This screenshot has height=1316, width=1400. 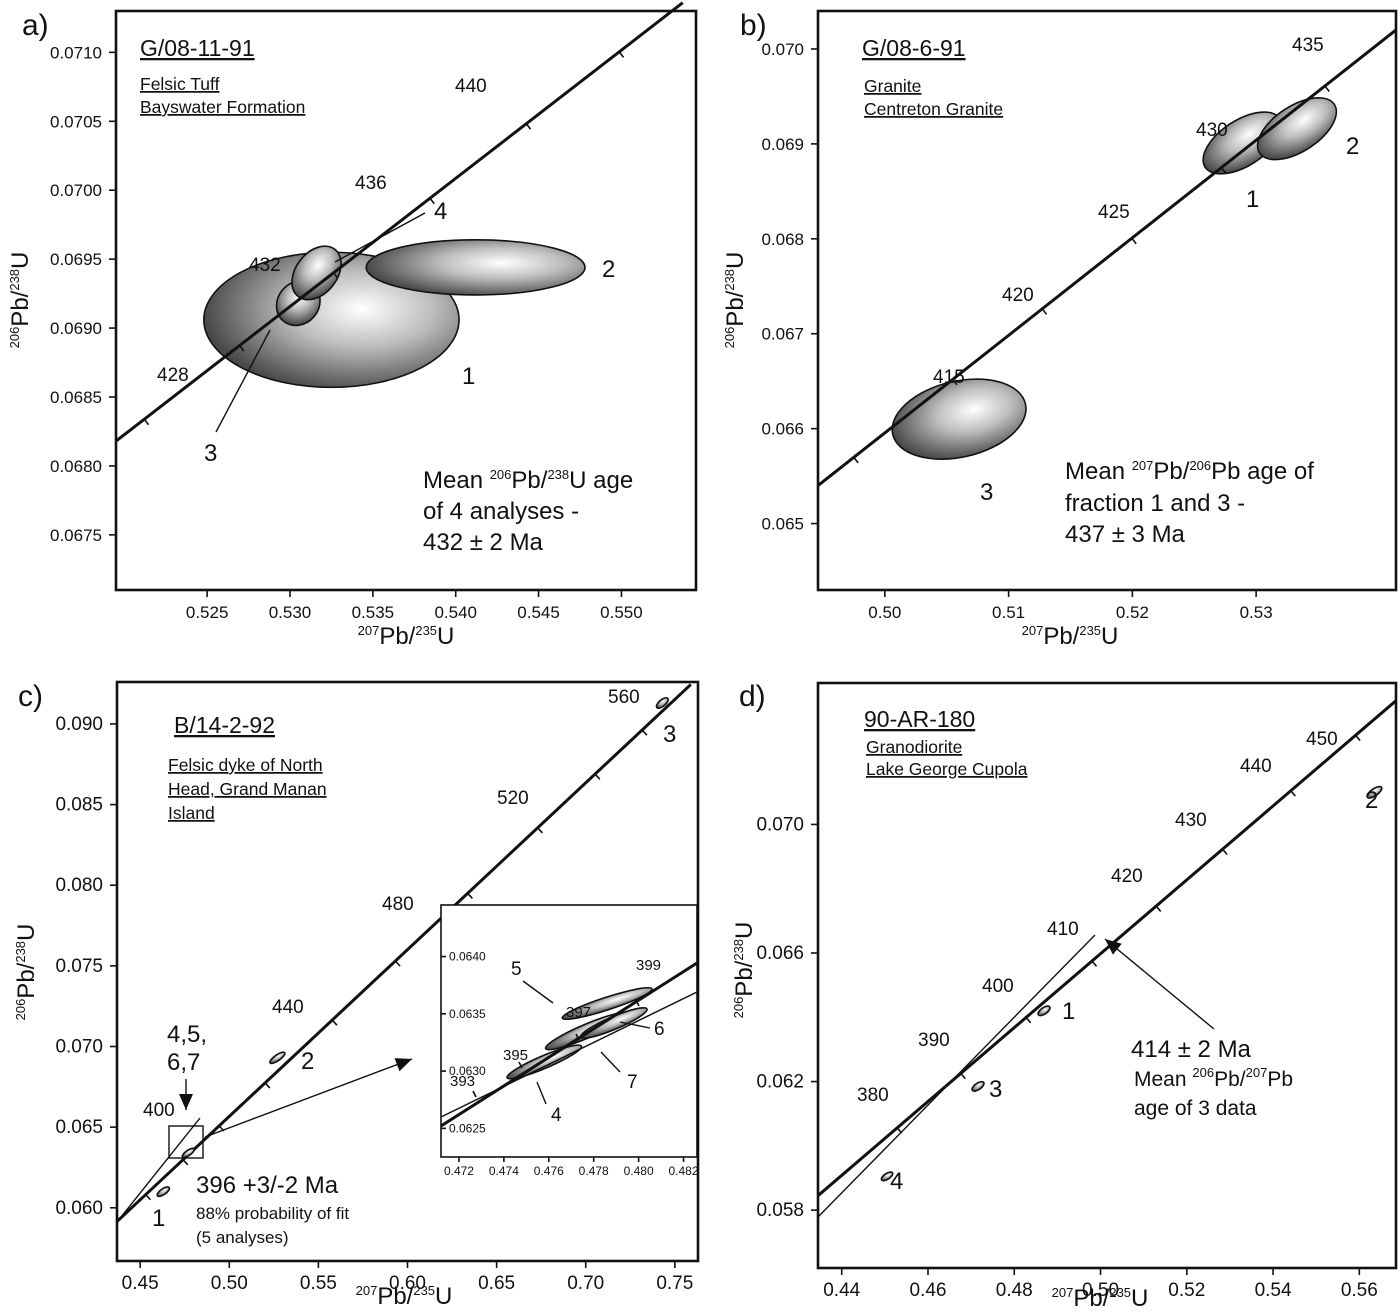 I want to click on panel-c-age: 396 +3/-2 Ma, so click(x=267, y=1185).